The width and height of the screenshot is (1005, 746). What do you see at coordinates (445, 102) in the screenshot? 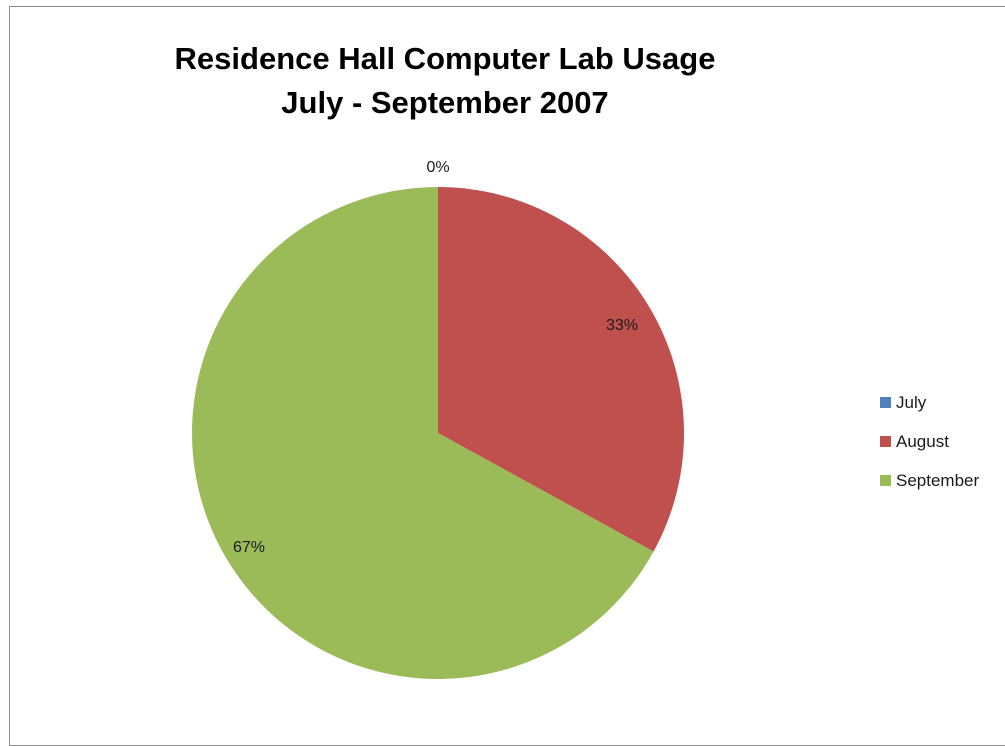
I see `chart-title-line-2: July - September 2007` at bounding box center [445, 102].